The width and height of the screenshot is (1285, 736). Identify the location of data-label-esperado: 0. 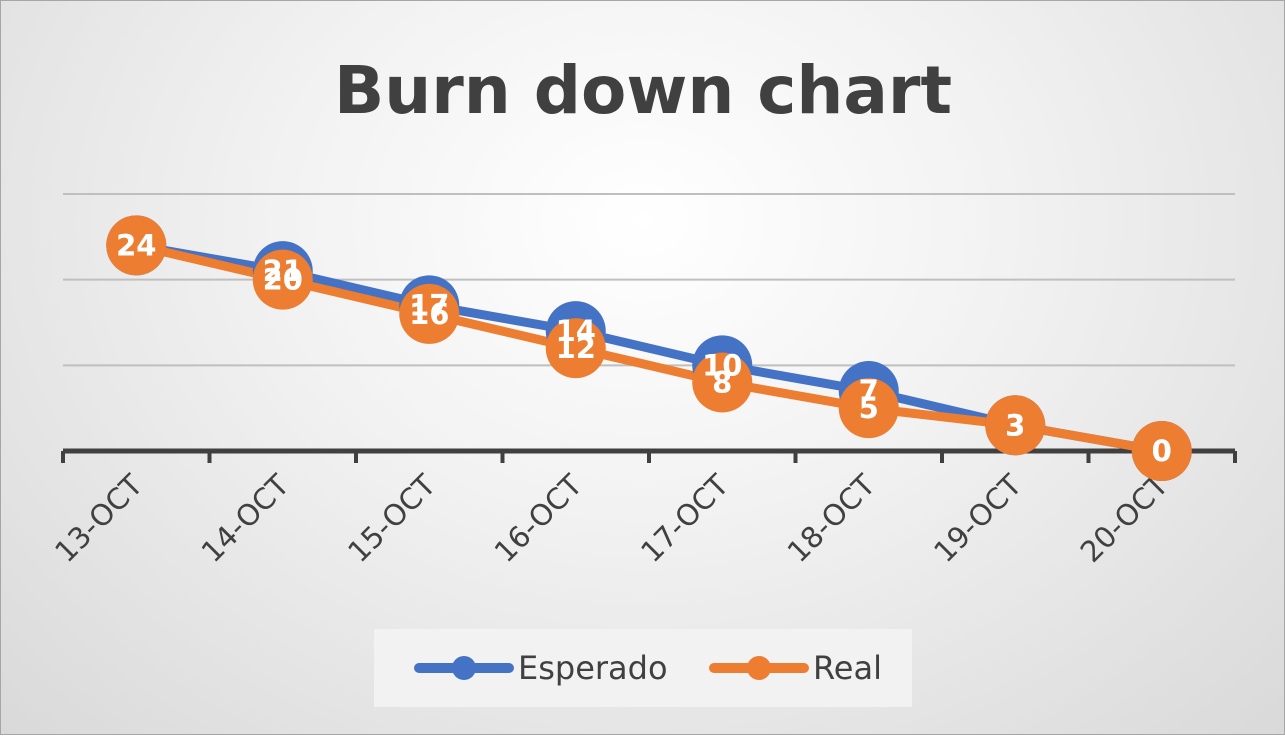
(1162, 451).